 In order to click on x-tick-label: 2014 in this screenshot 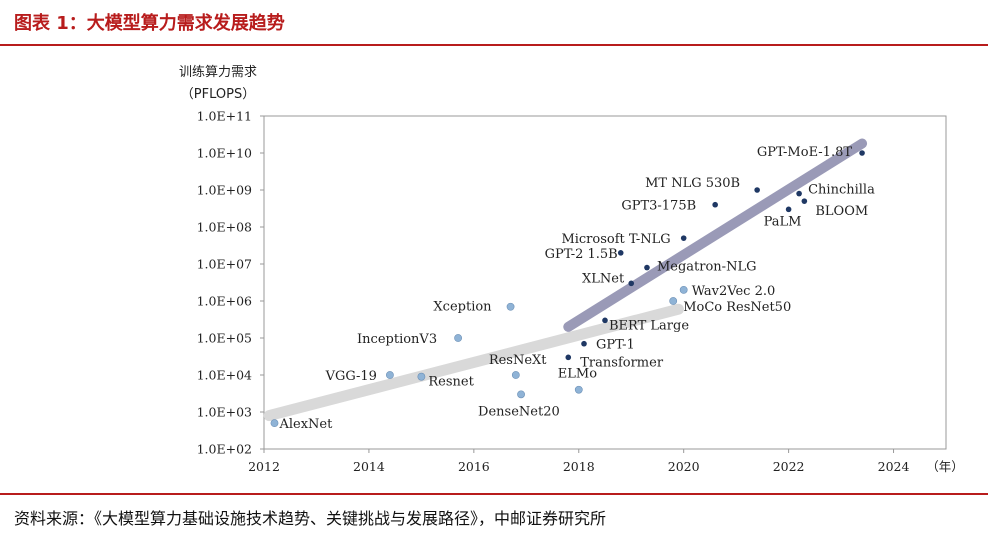, I will do `click(369, 466)`.